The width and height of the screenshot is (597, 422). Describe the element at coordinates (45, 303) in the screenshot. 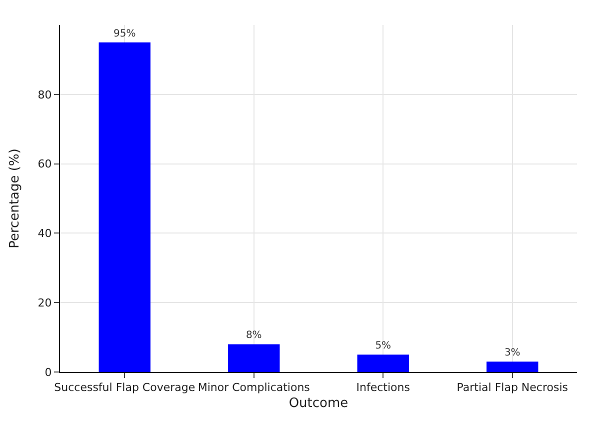

I see `y-tick-label: 20` at that location.